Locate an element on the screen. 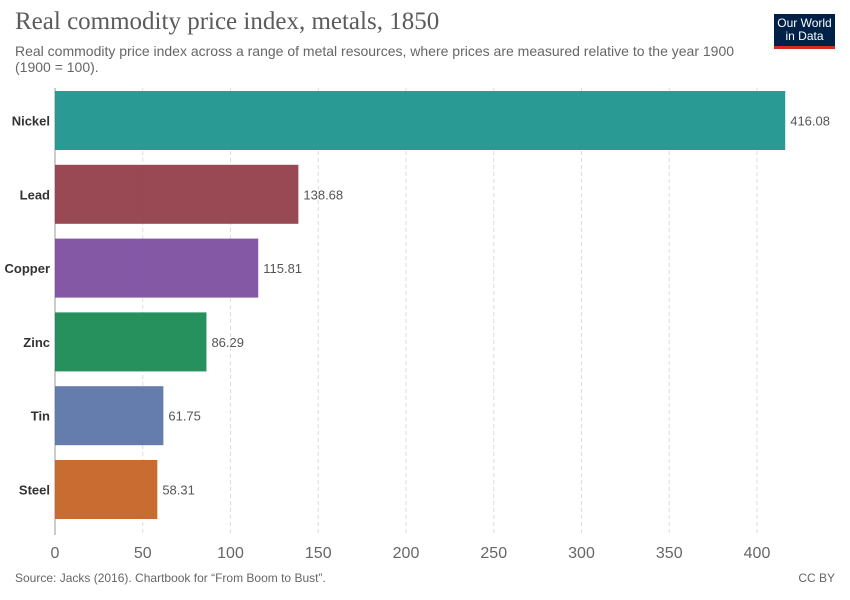  value-label-tin: 61.75 is located at coordinates (184, 416).